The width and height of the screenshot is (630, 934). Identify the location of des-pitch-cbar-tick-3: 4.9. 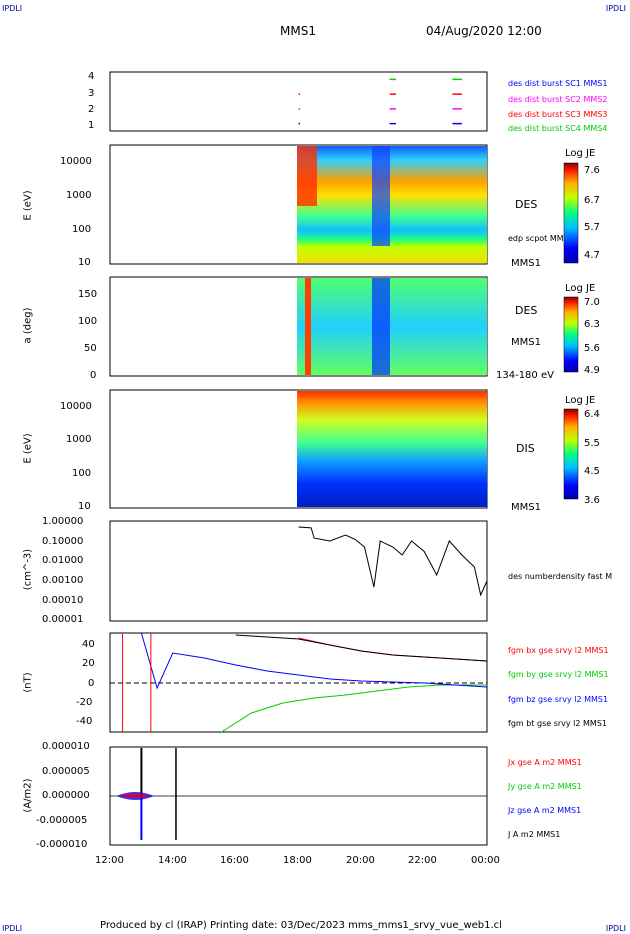
(592, 370).